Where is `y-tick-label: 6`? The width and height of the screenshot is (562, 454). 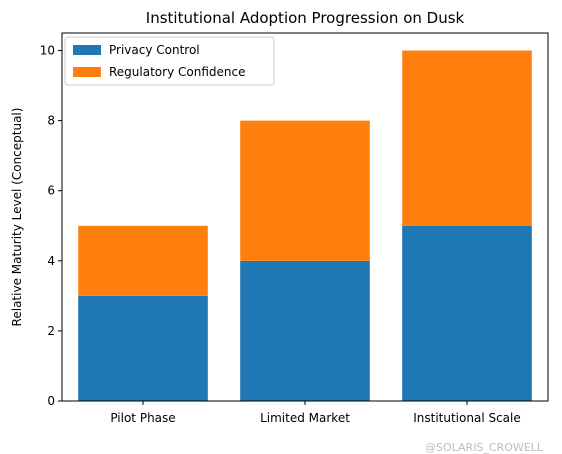
y-tick-label: 6 is located at coordinates (51, 191).